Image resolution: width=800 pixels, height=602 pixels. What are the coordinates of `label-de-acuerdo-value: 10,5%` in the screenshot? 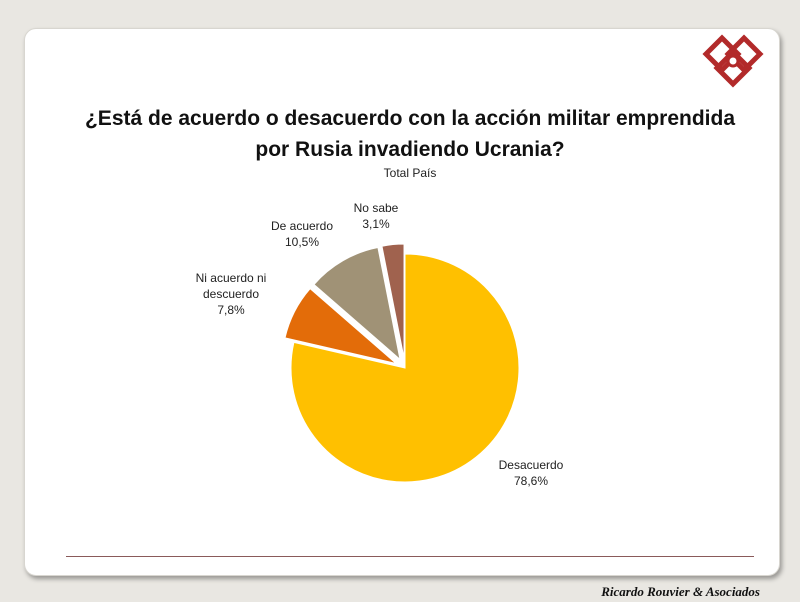 It's located at (302, 242).